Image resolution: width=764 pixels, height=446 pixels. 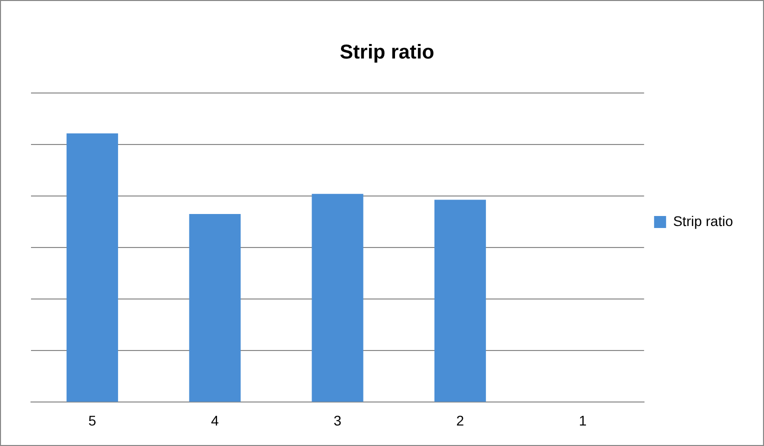 What do you see at coordinates (582, 420) in the screenshot?
I see `x-tick-label: 1` at bounding box center [582, 420].